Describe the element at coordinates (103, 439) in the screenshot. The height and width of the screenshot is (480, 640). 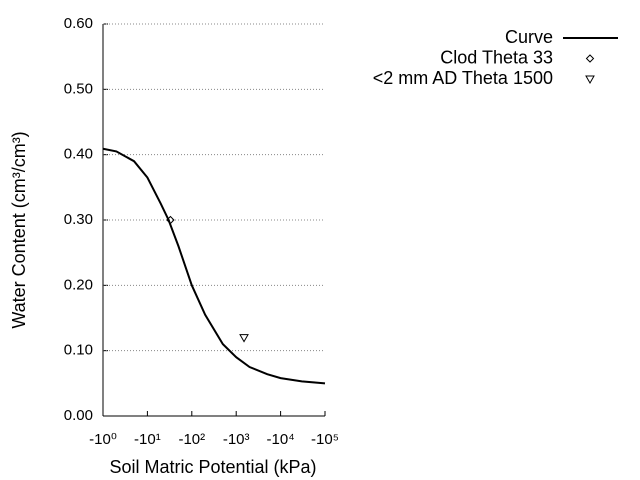
I see `x-tick-label: -10⁰` at that location.